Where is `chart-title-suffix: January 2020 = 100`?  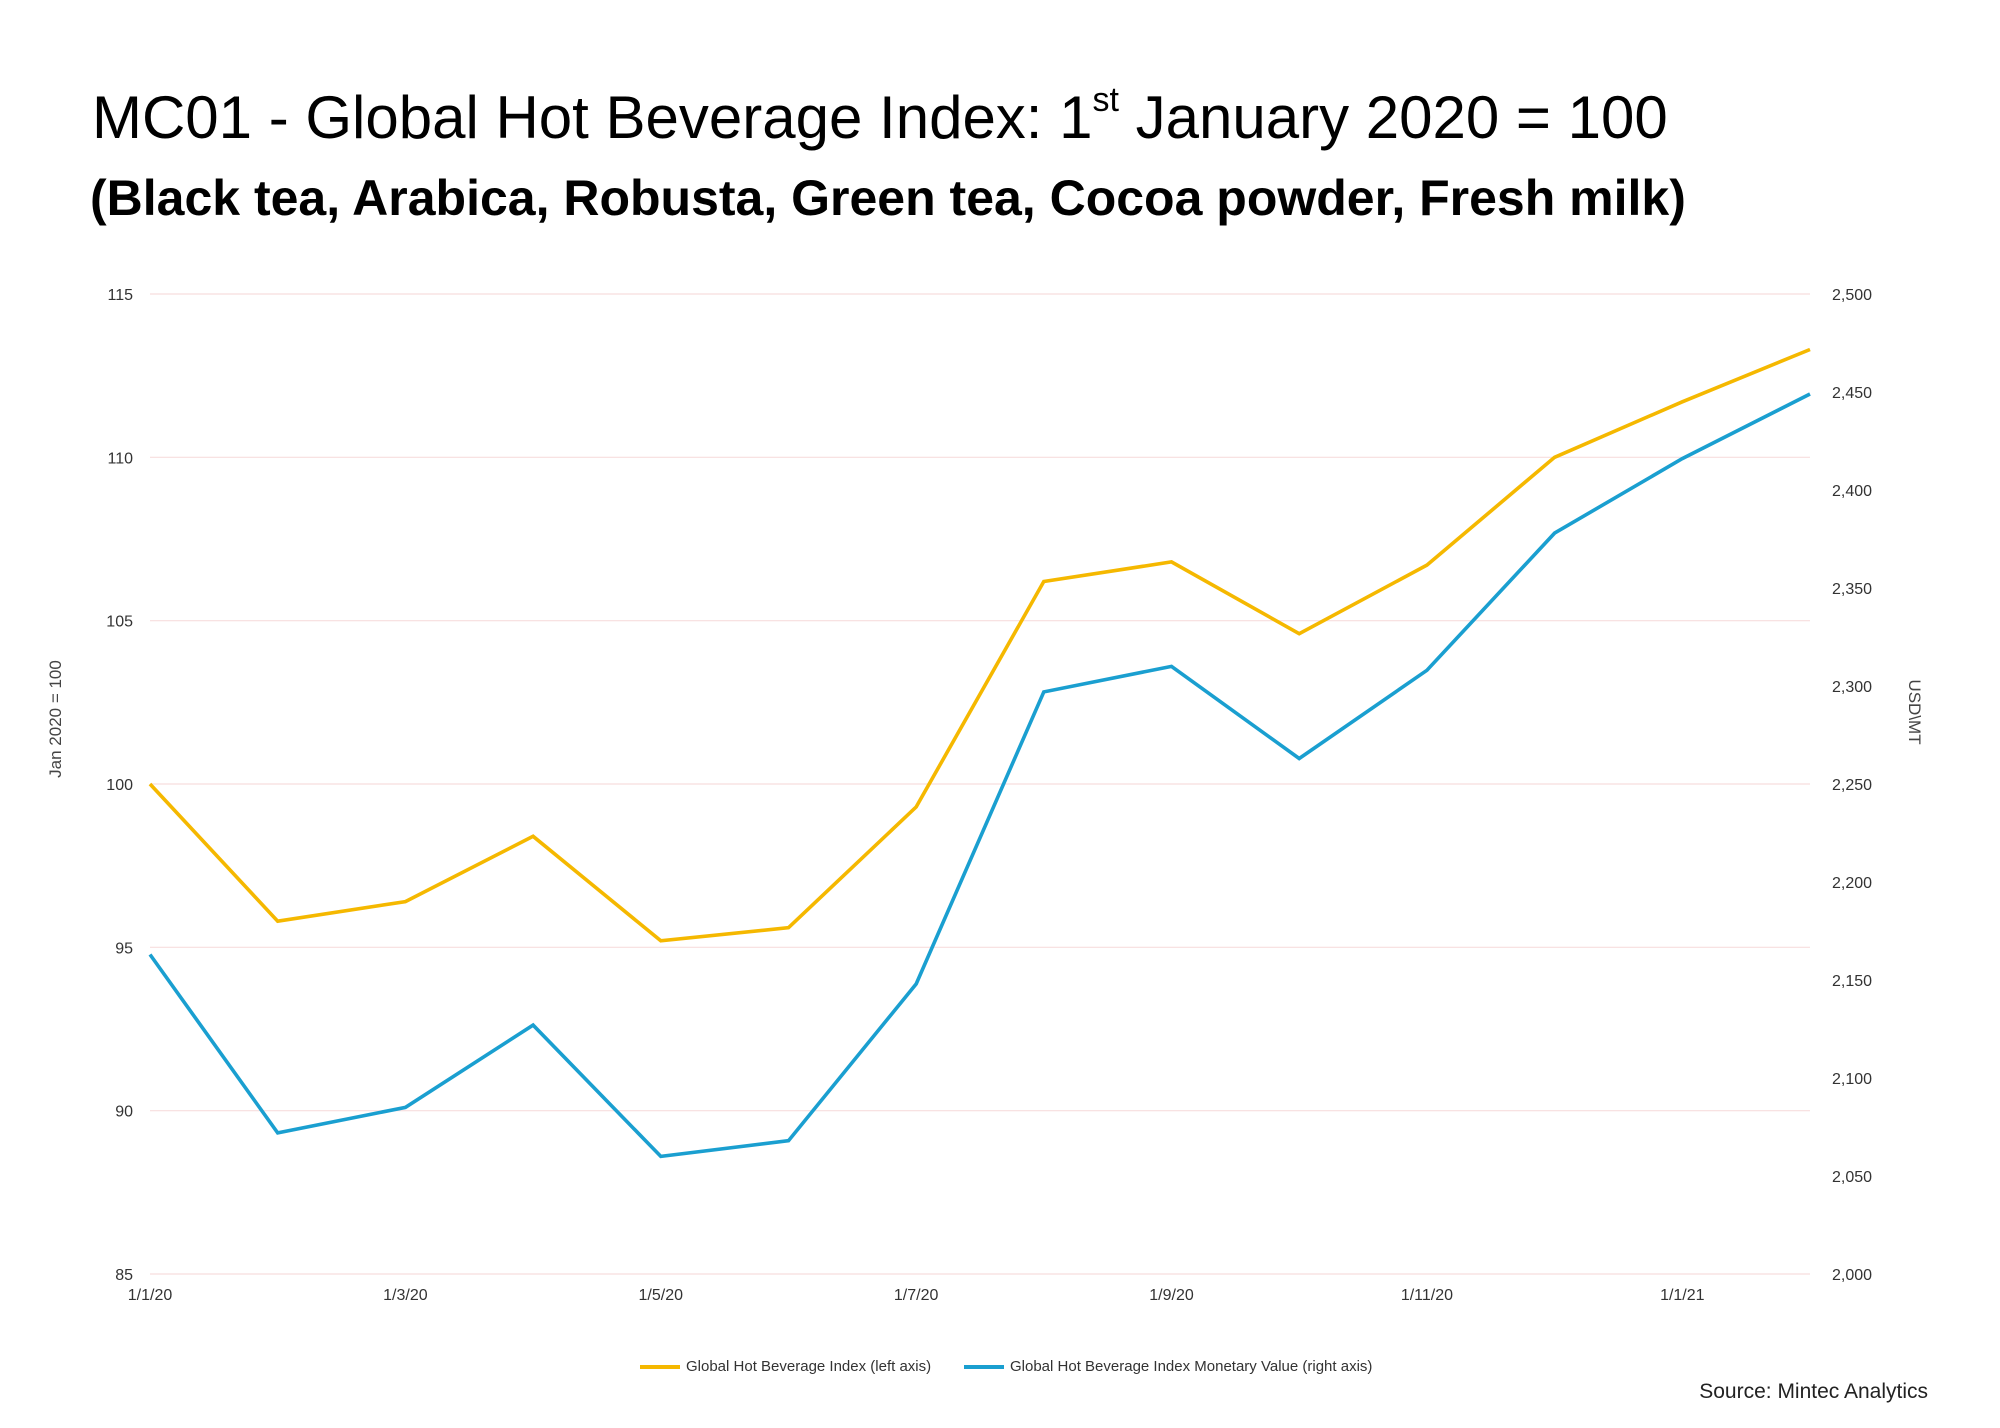 chart-title-suffix: January 2020 = 100 is located at coordinates (1393, 117).